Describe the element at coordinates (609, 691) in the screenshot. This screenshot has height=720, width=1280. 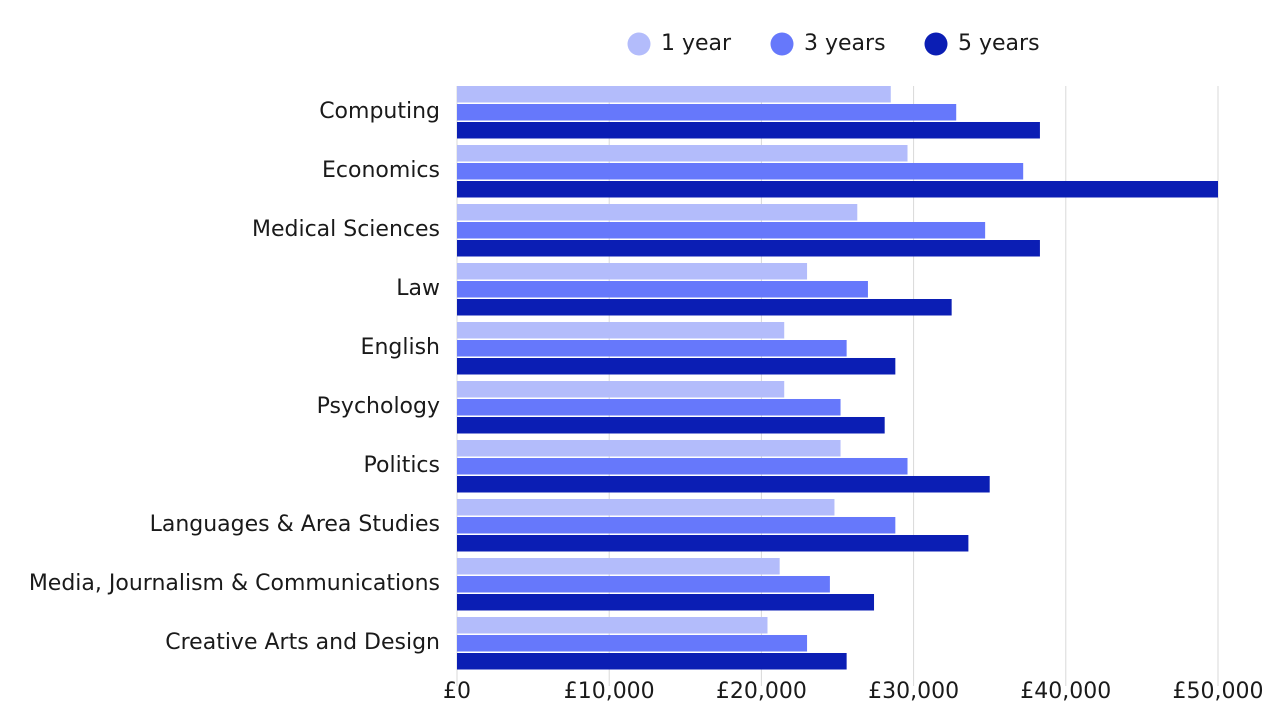
I see `x-tick-label-1: £10,000` at that location.